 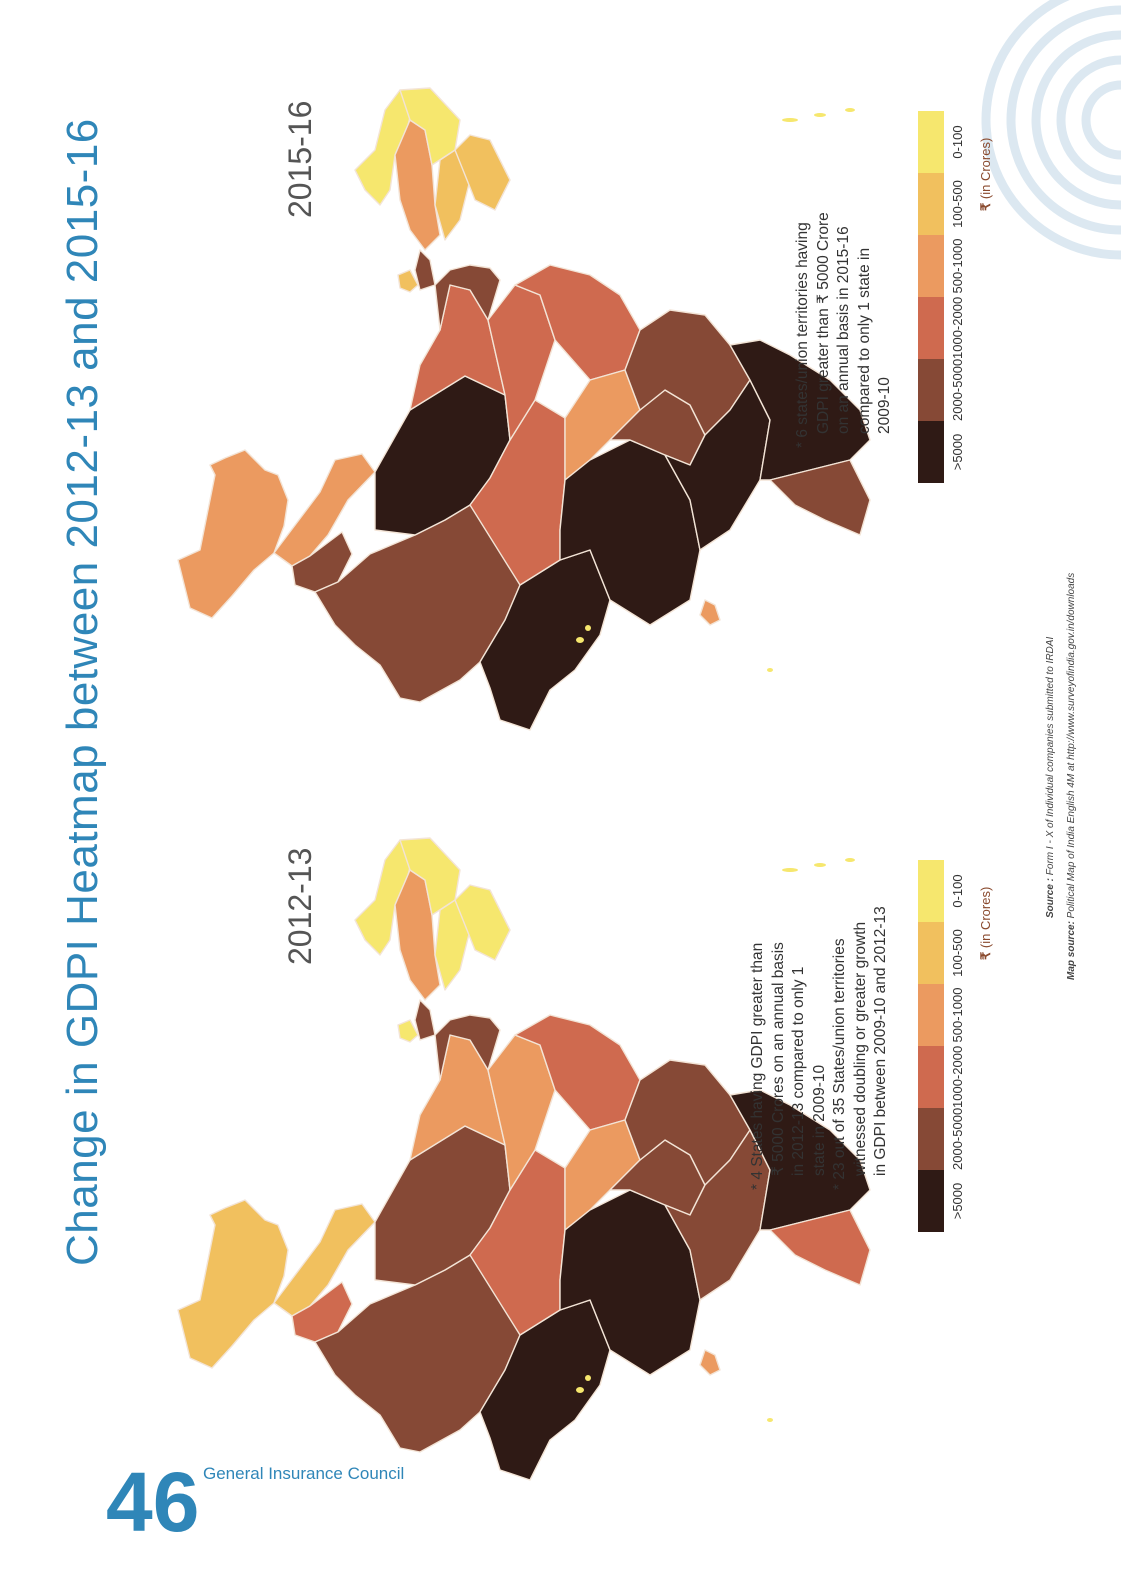 I want to click on note-bullet: * 6 states/union territories having, so click(x=802, y=335).